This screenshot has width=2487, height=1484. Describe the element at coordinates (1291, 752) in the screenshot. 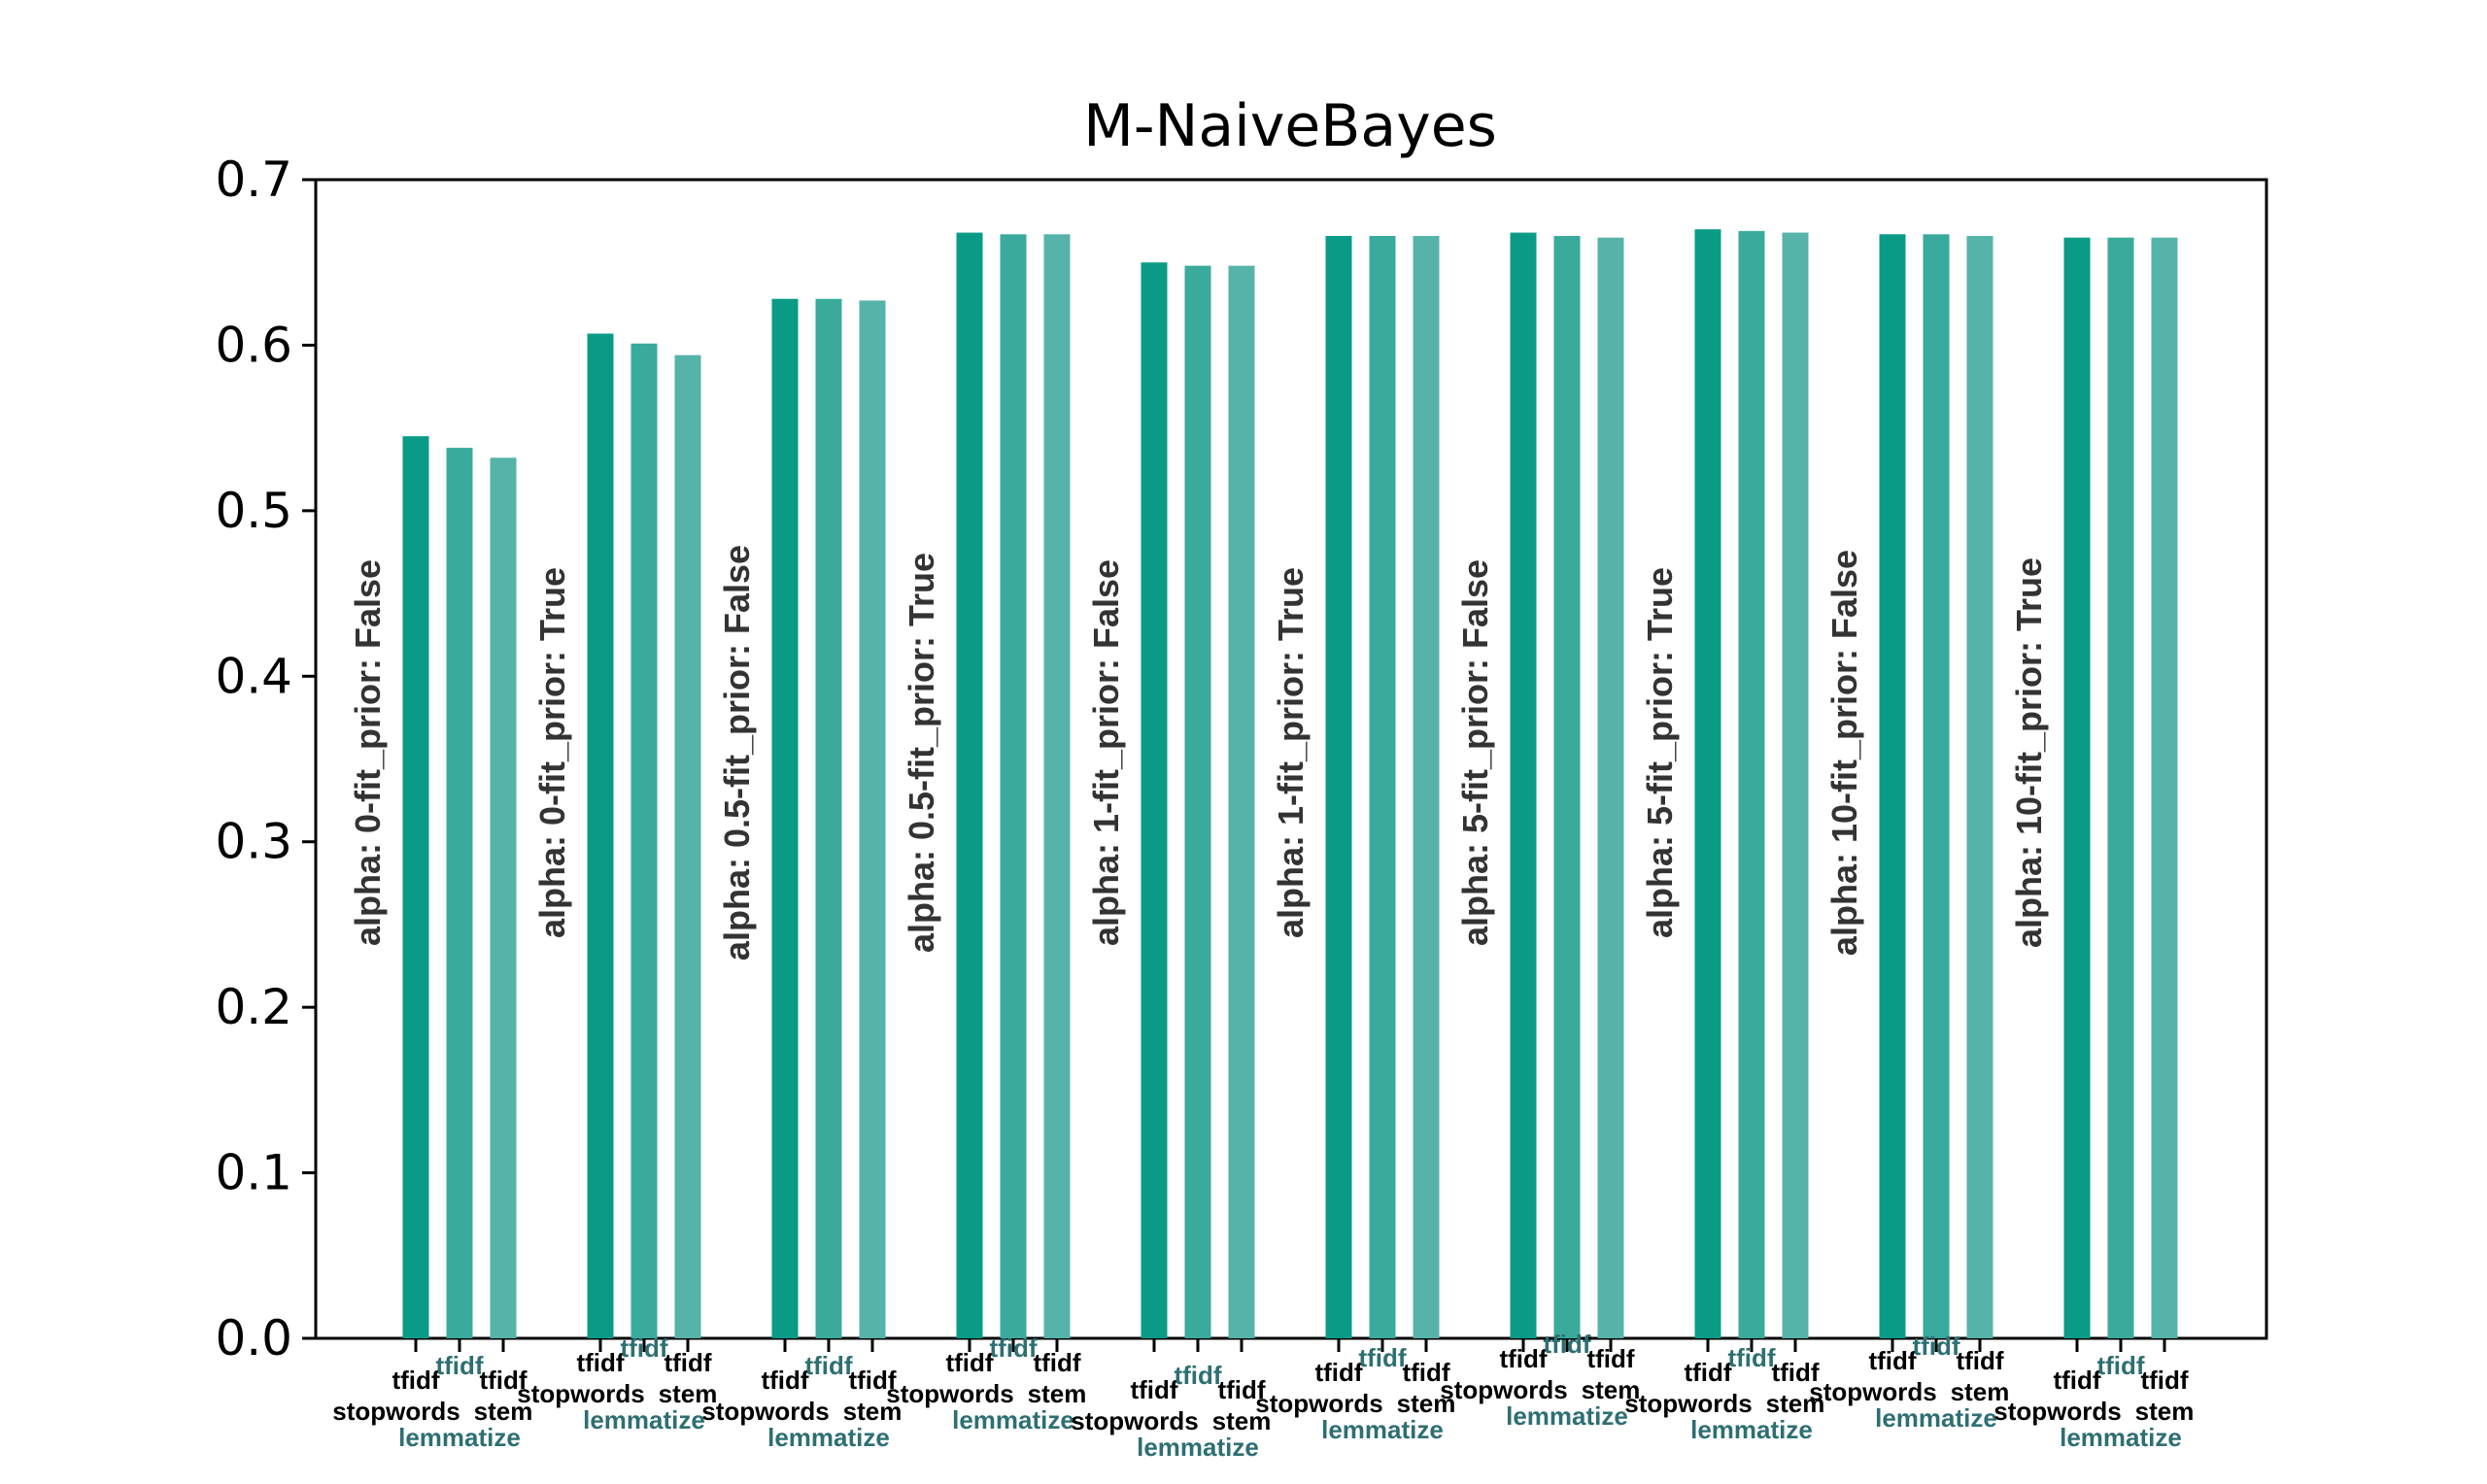

I see `group-label: alpha: 1-fit_prior: True` at that location.